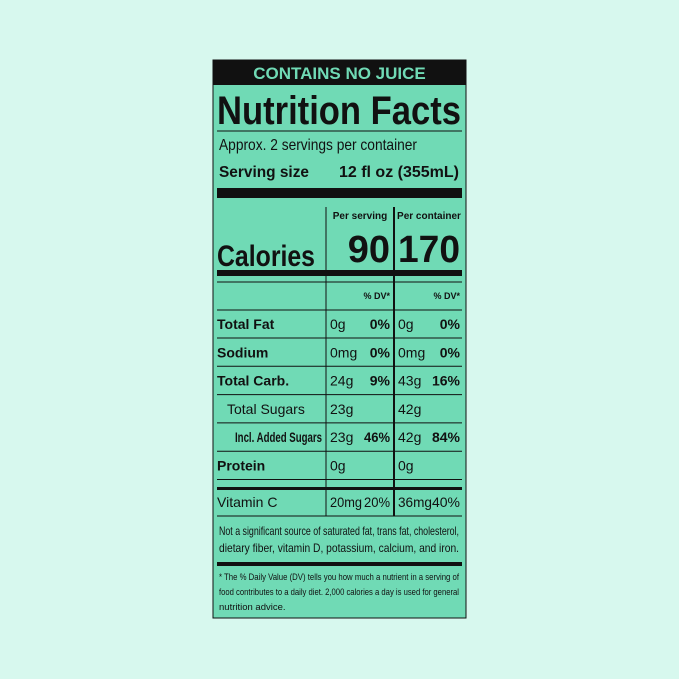 Image resolution: width=679 pixels, height=679 pixels. I want to click on title: Nutrition Facts, so click(339, 111).